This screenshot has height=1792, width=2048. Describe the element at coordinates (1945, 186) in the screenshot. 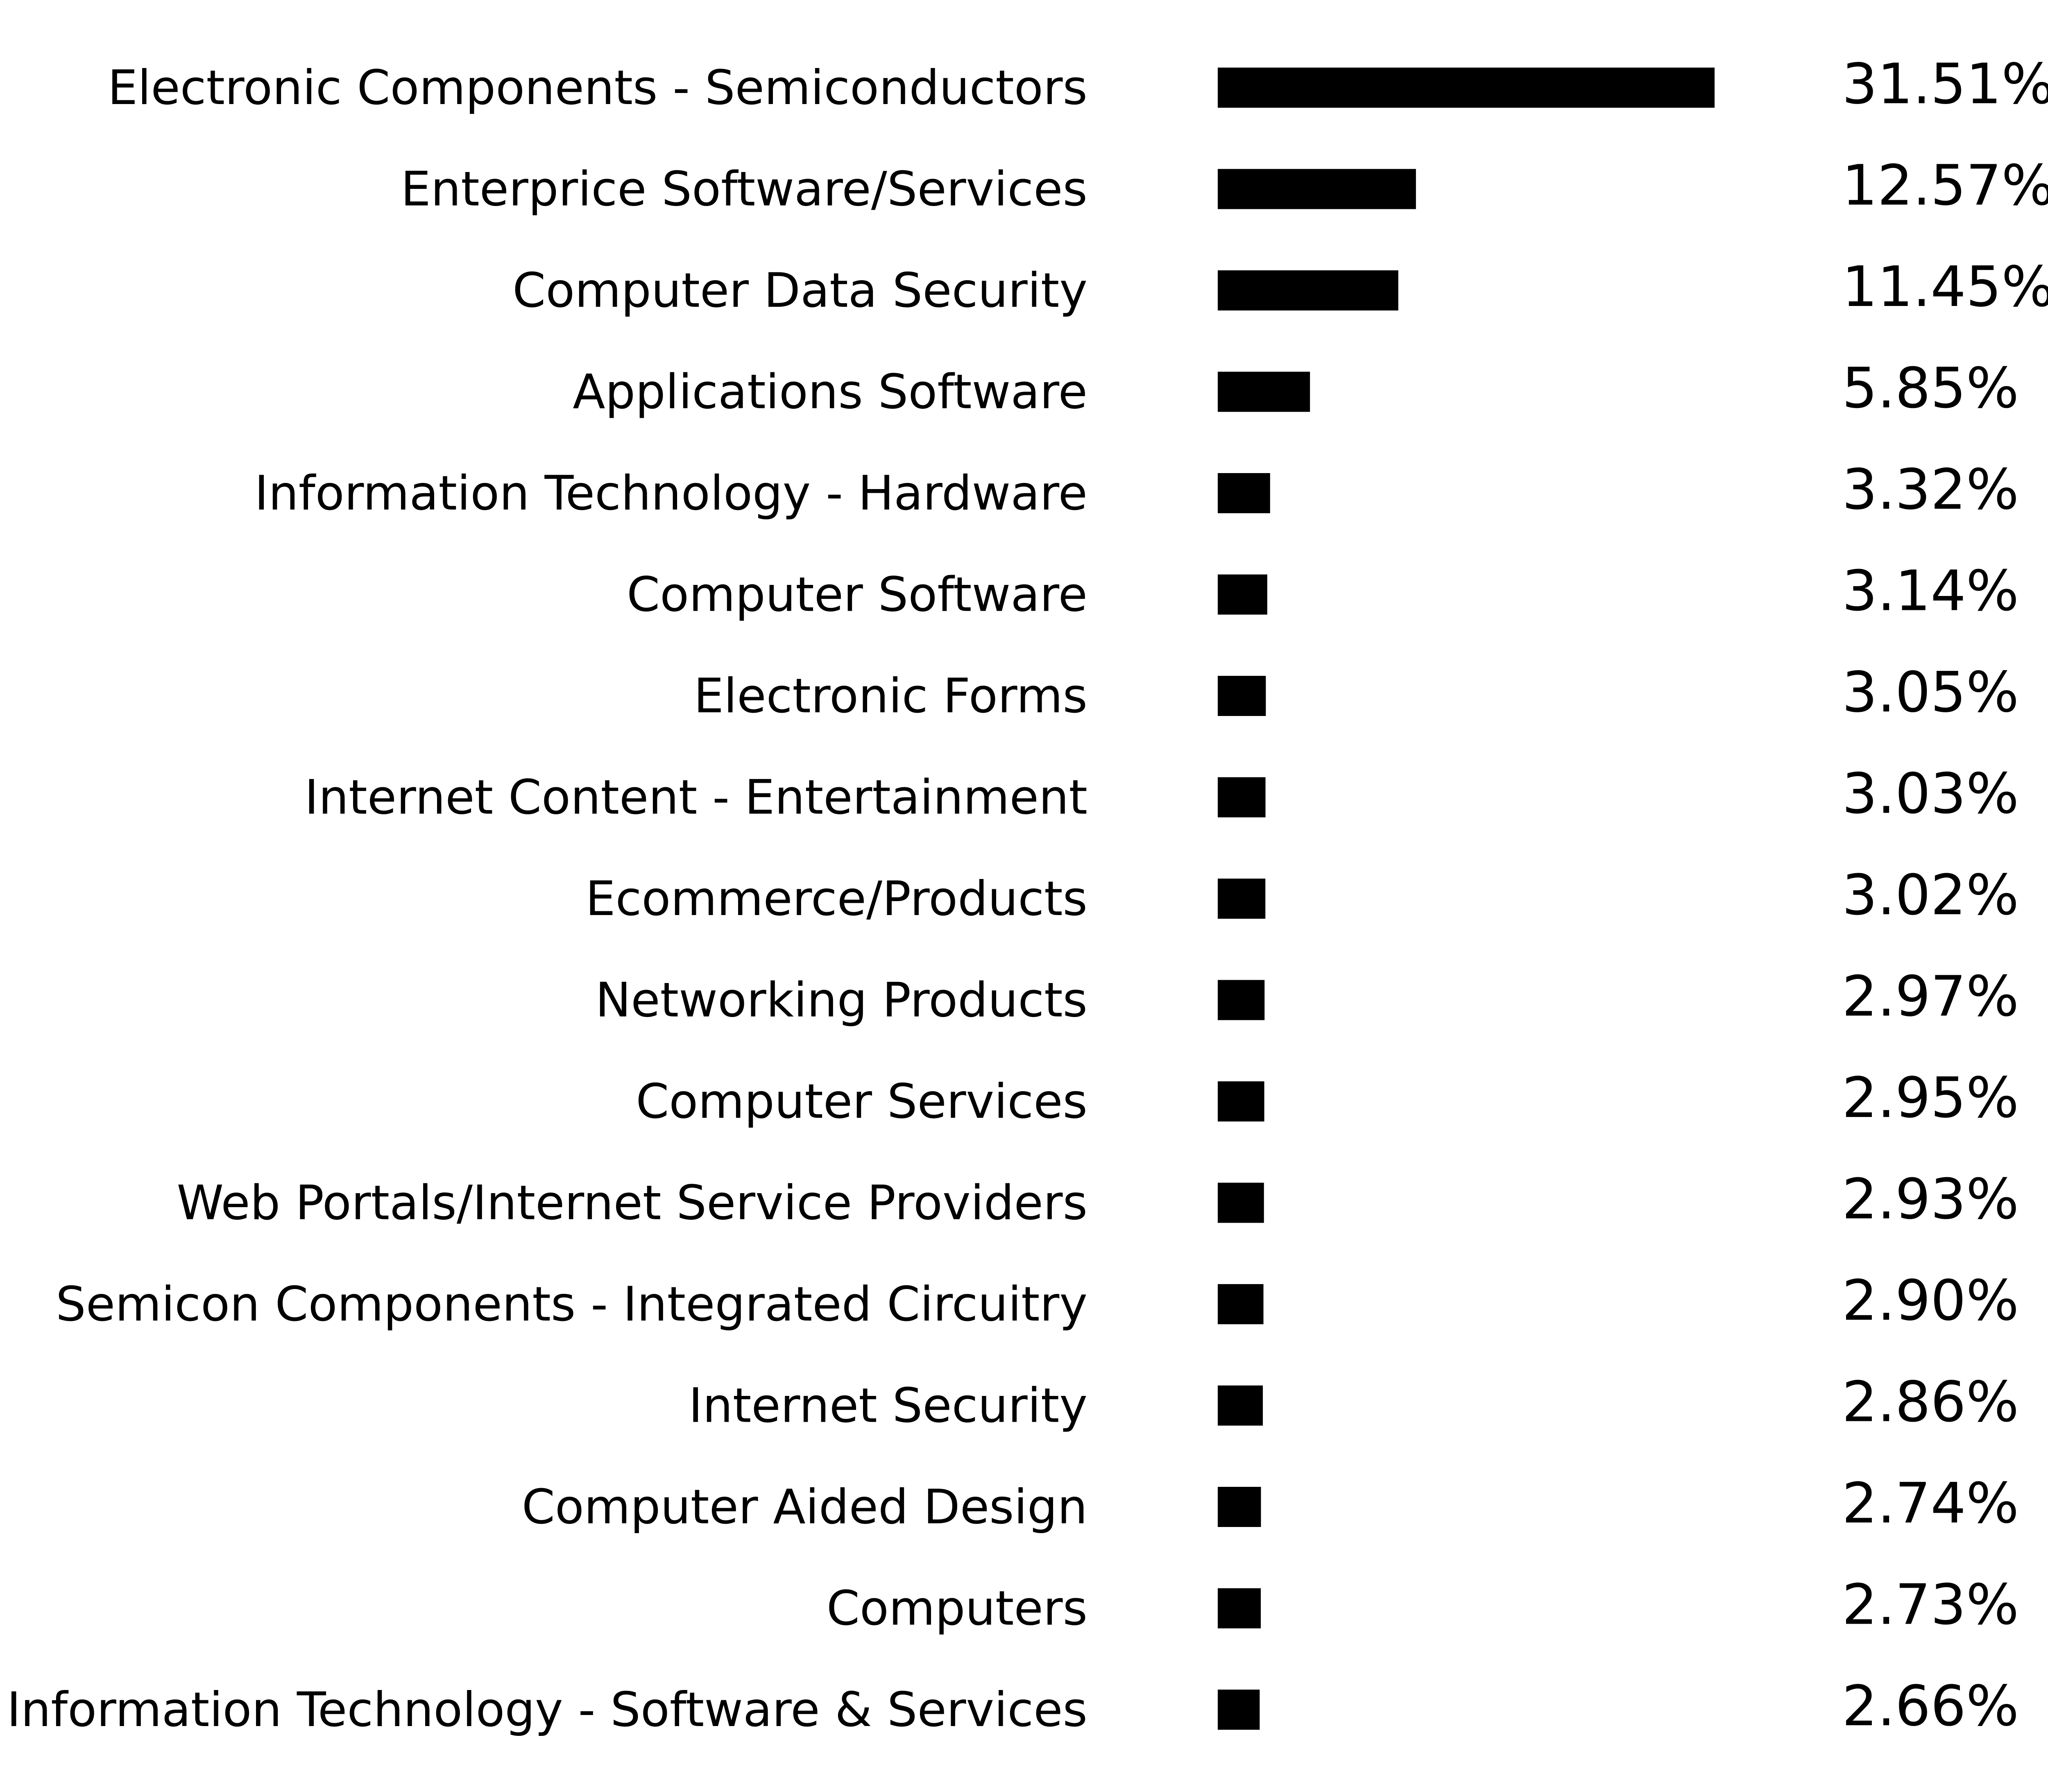

I see `value-label: 12.57%` at that location.